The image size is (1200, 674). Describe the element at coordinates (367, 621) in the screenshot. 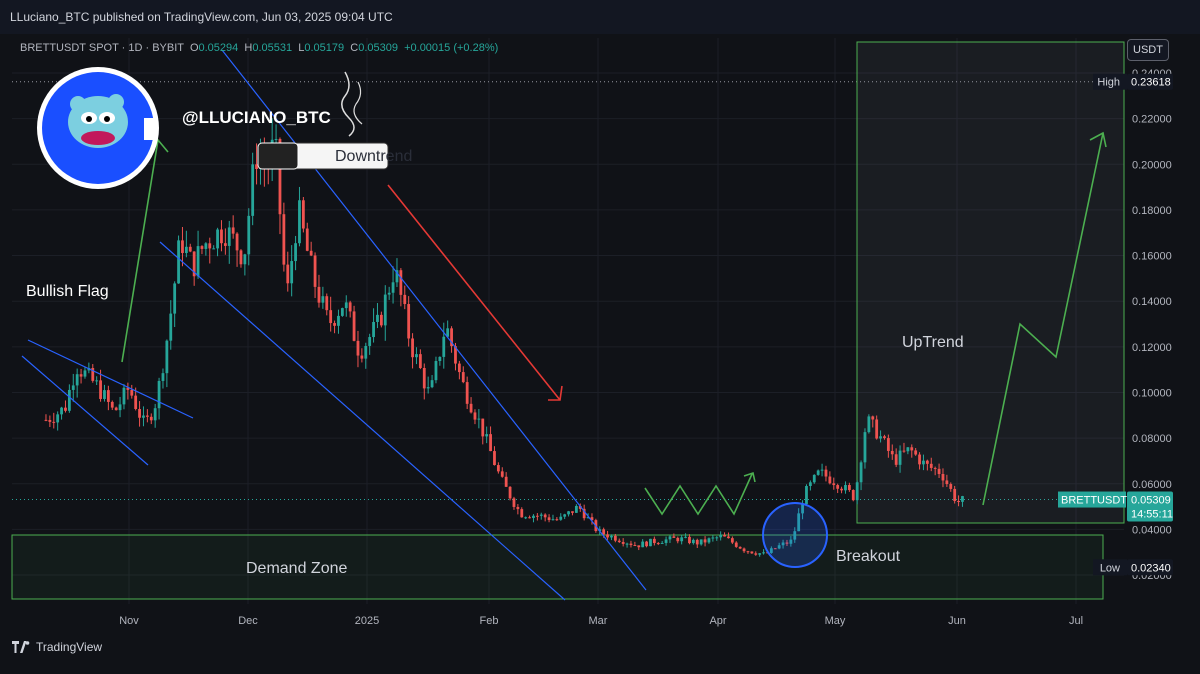

I see `x-tick-label: 2025` at that location.